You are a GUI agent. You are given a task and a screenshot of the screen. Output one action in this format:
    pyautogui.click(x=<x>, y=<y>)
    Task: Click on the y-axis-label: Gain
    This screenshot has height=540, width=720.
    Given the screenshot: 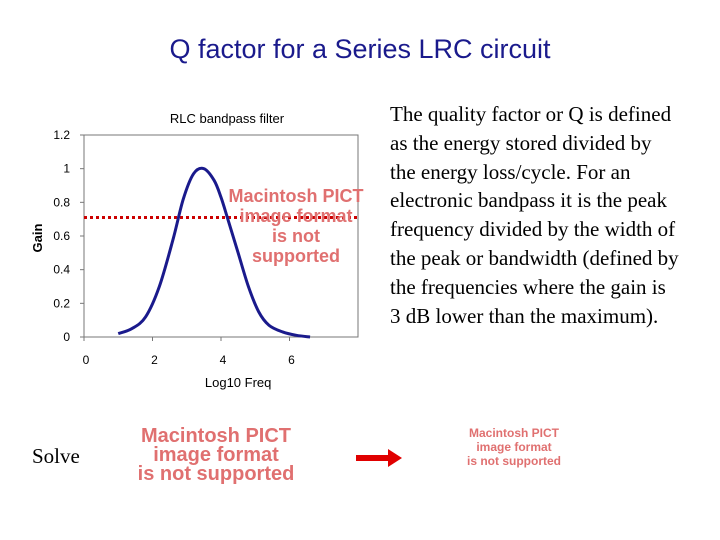 What is the action you would take?
    pyautogui.click(x=37, y=237)
    